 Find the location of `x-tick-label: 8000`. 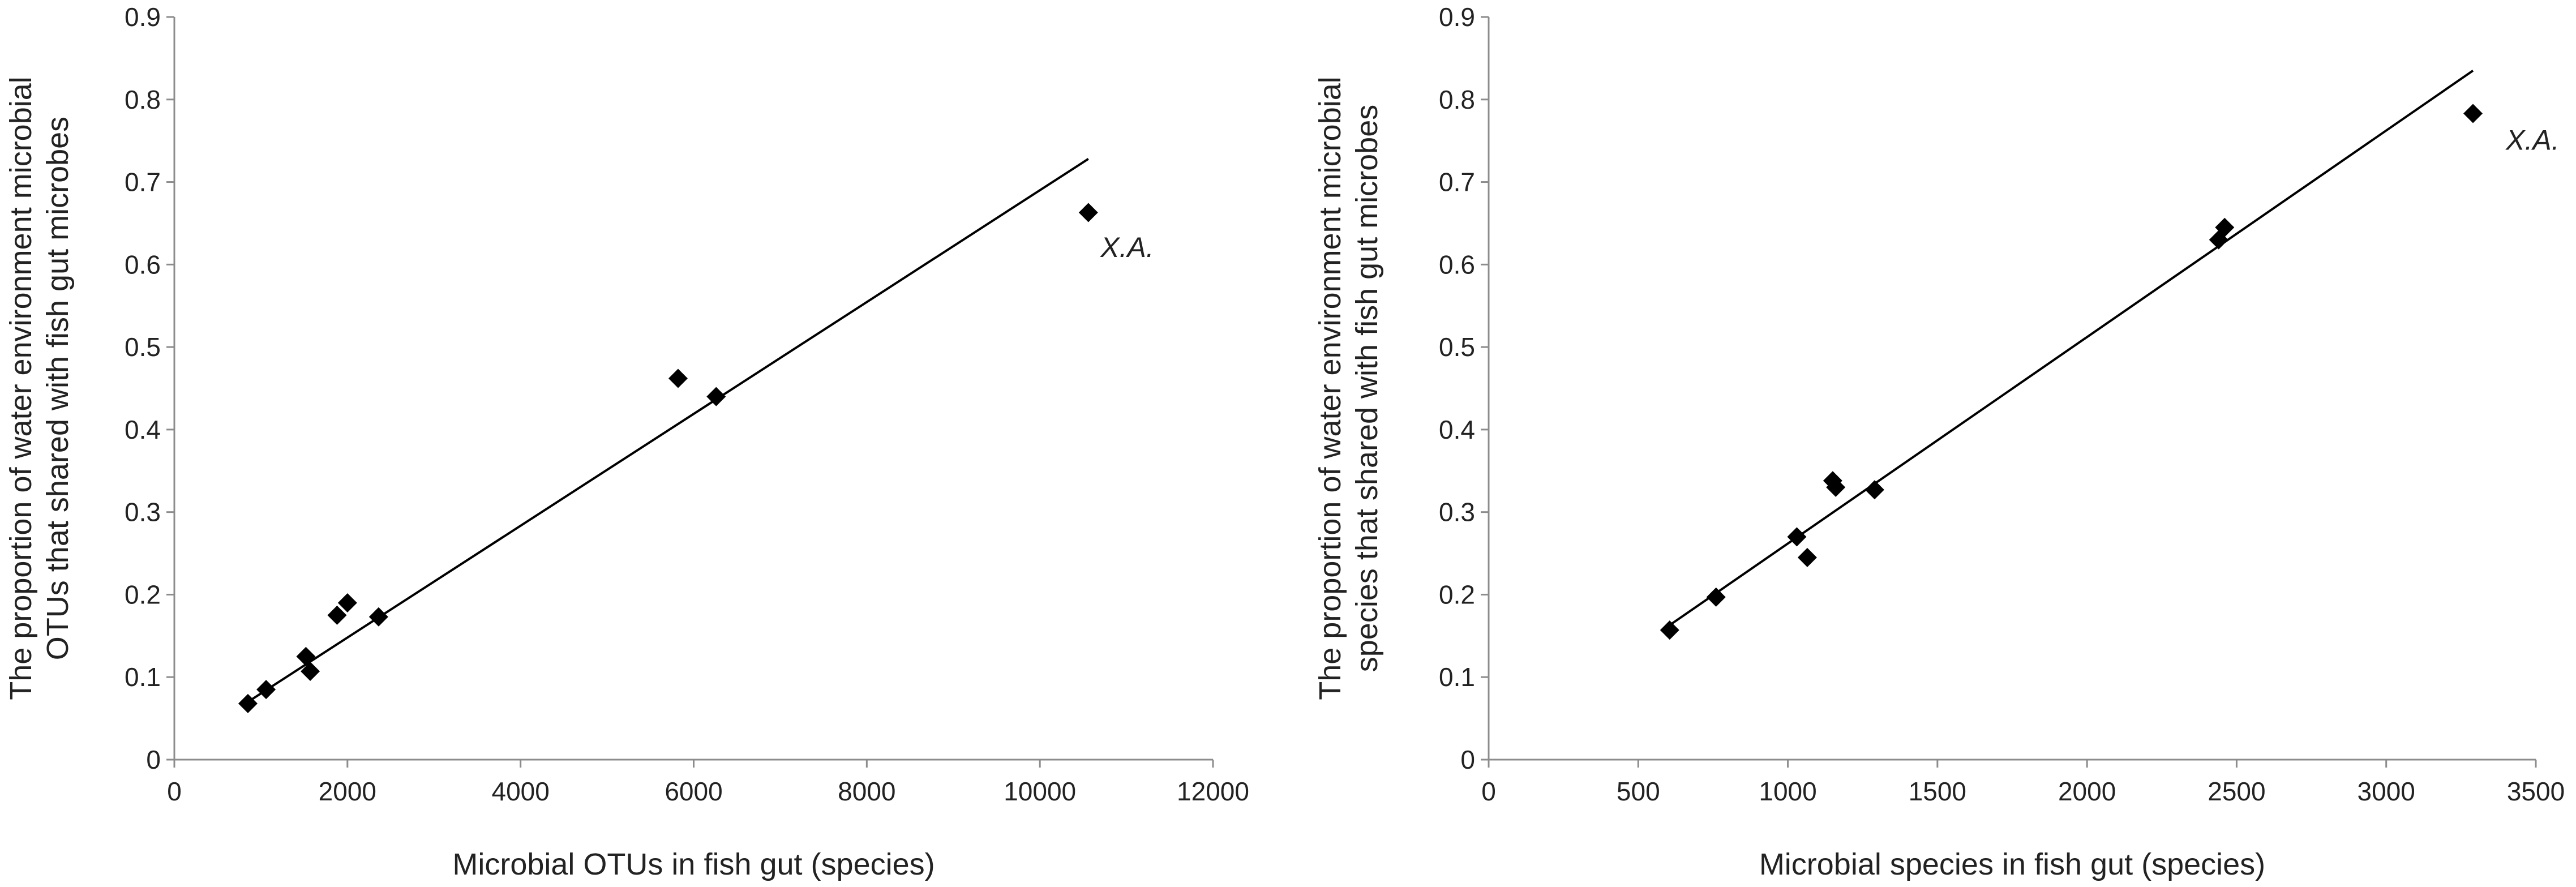

x-tick-label: 8000 is located at coordinates (866, 791).